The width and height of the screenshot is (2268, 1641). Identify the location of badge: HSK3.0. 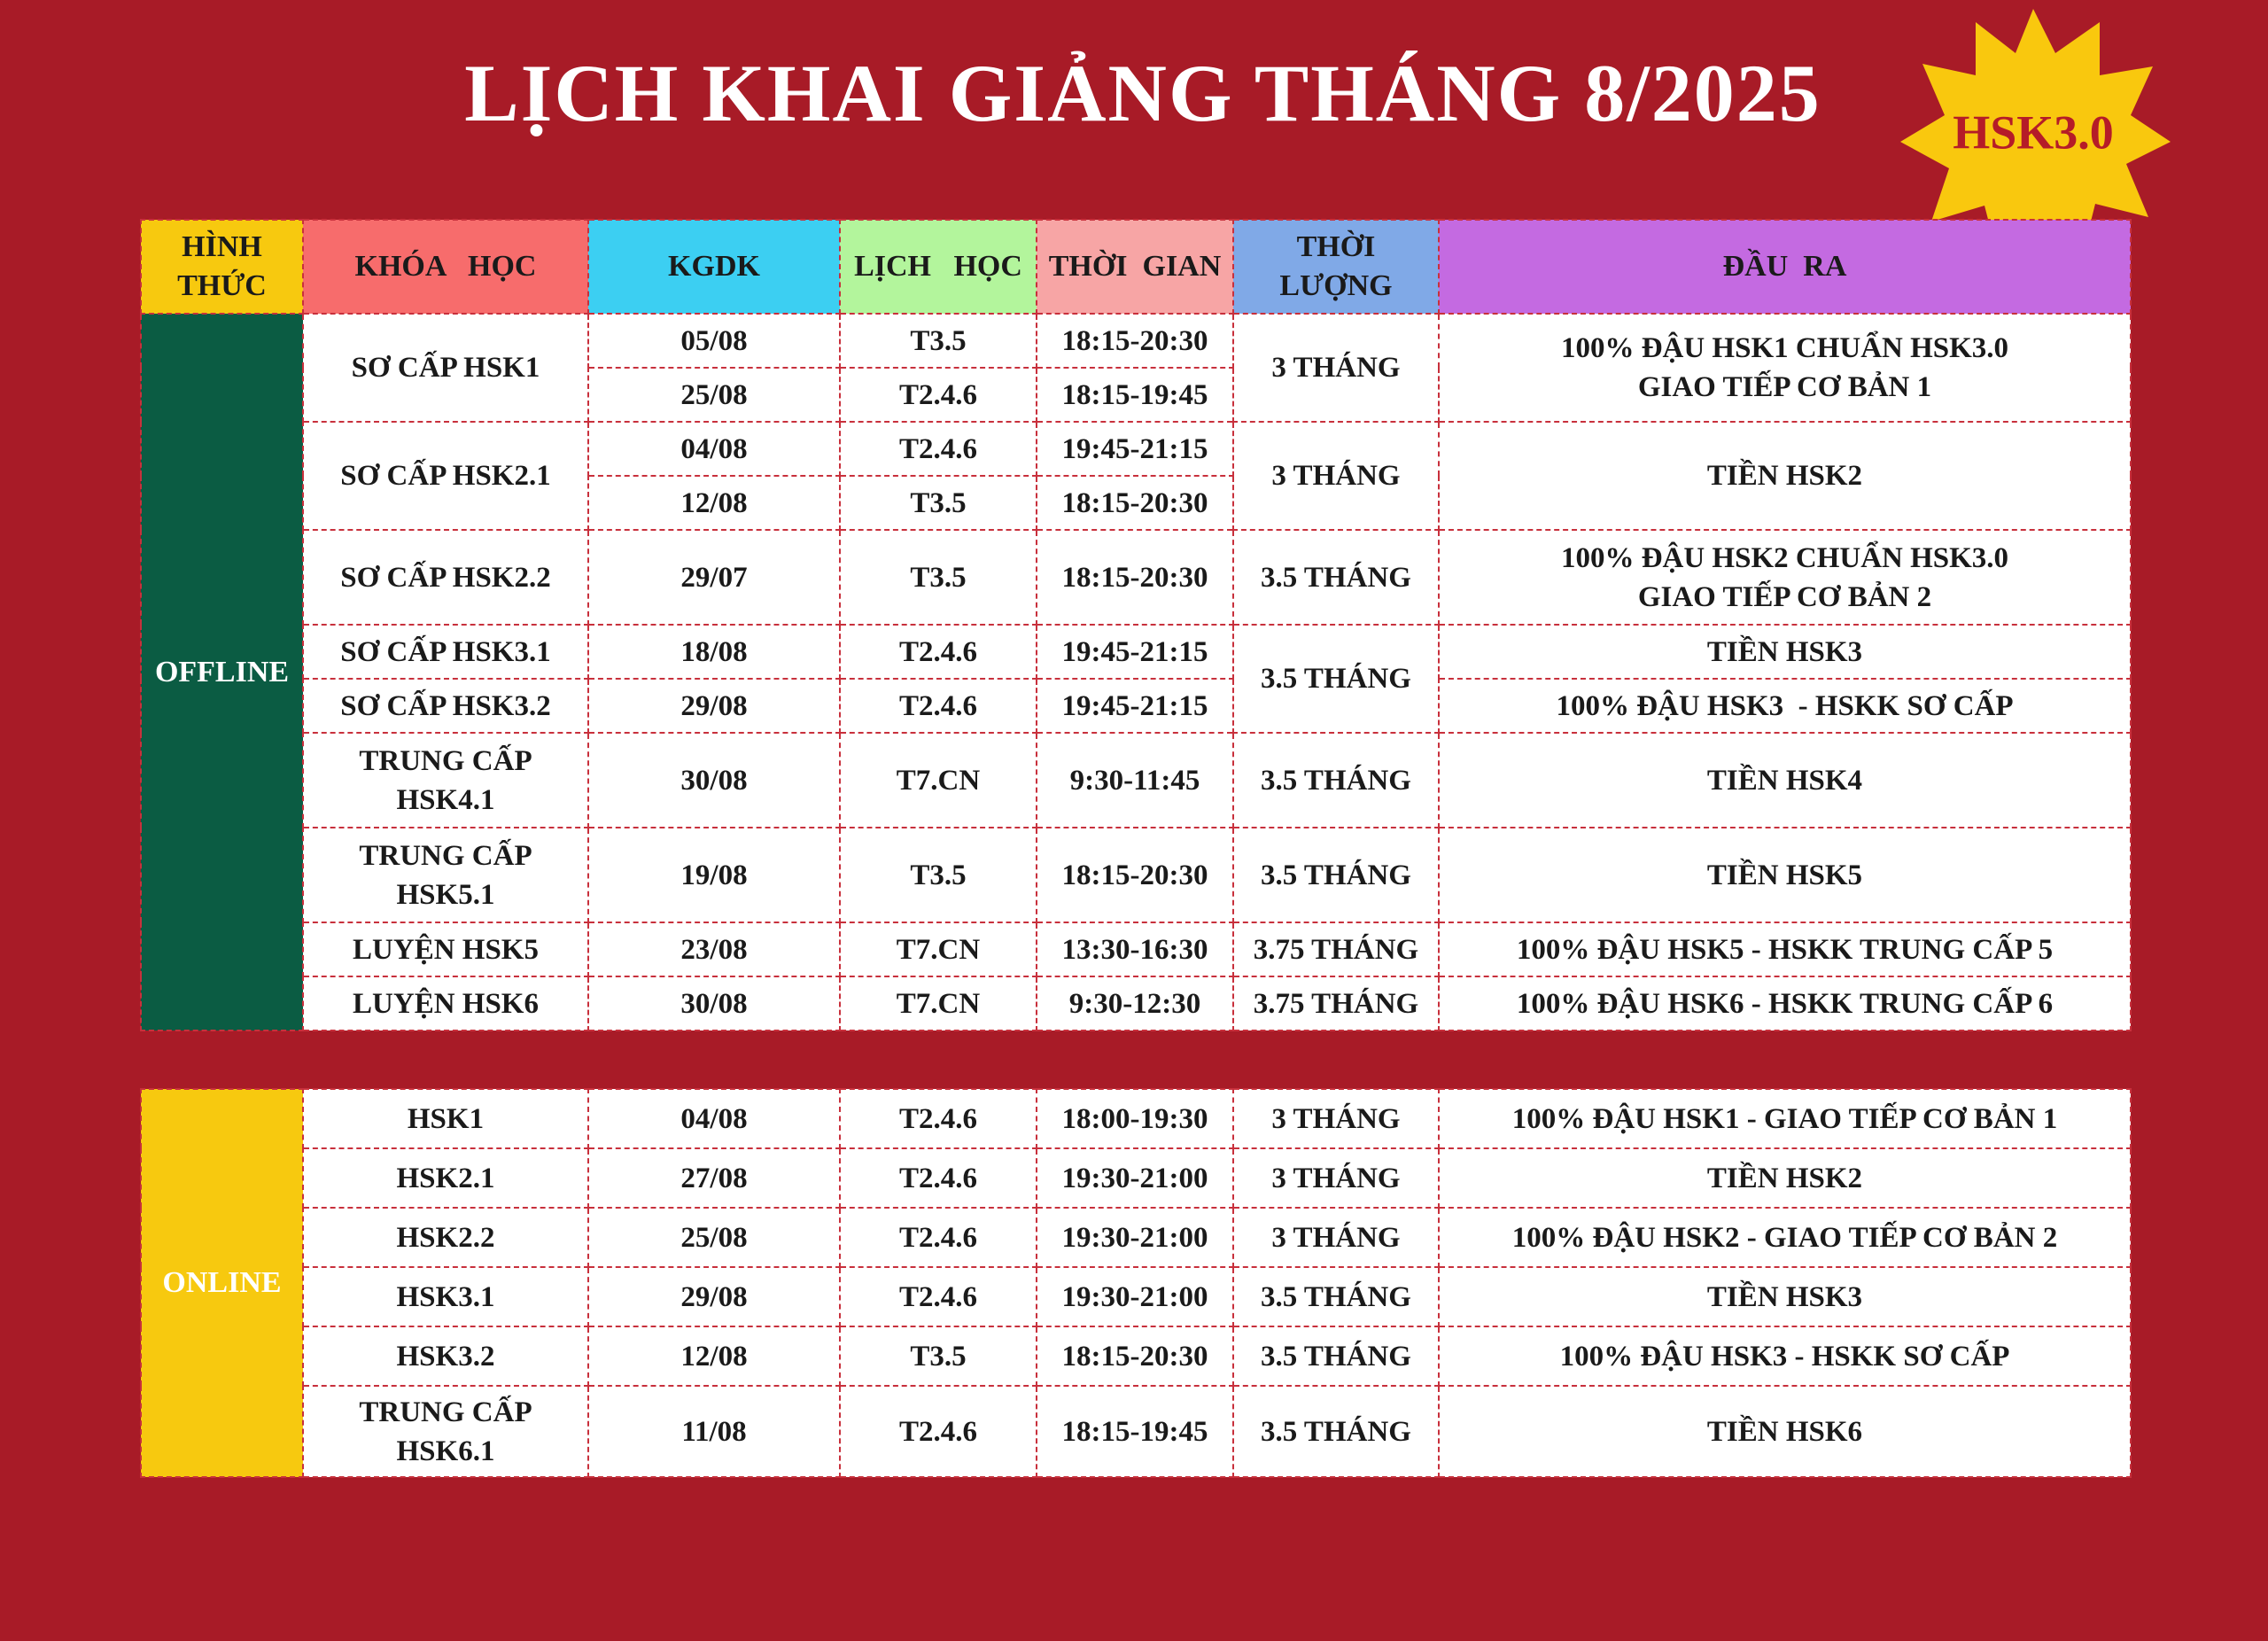
(2035, 133).